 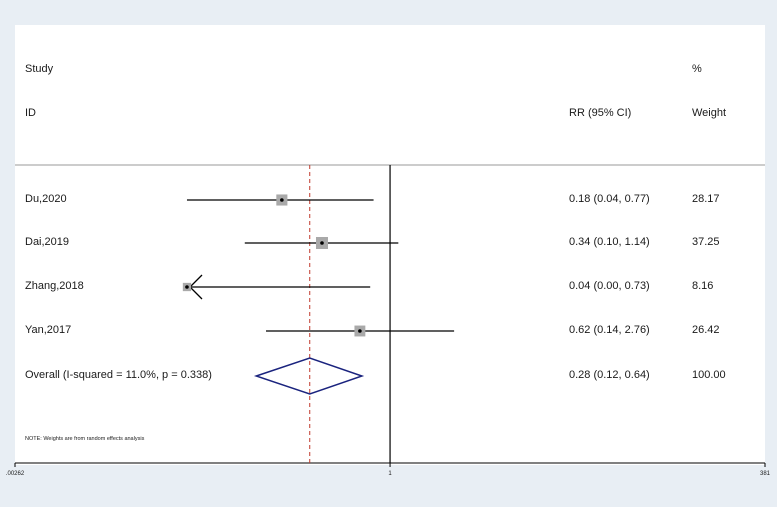 I want to click on study-label: Zhang,2018, so click(x=54, y=286).